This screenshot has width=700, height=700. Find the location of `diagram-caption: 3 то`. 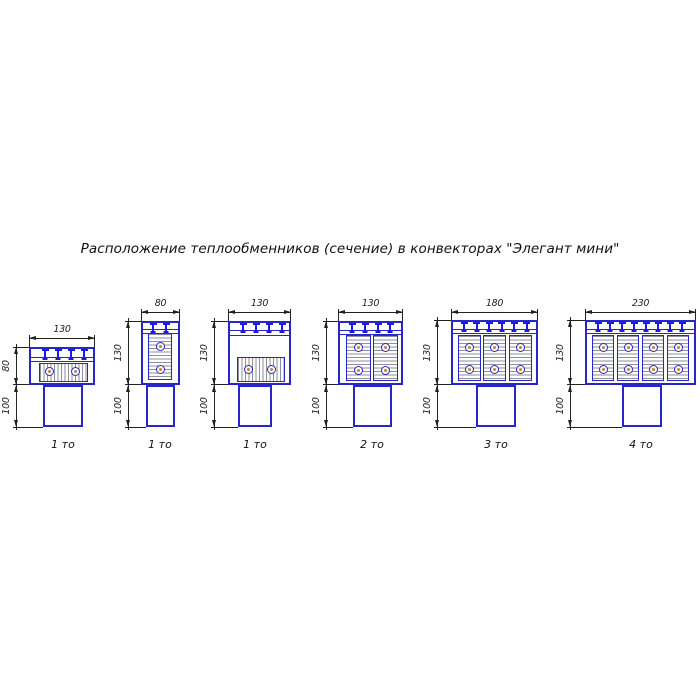

diagram-caption: 3 то is located at coordinates (496, 444).